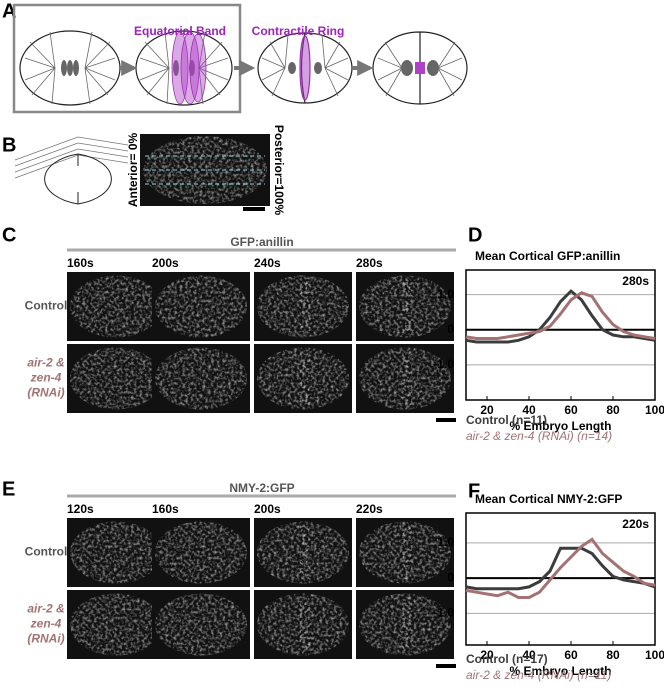 Image resolution: width=664 pixels, height=700 pixels. What do you see at coordinates (9, 145) in the screenshot?
I see `panel-label: B` at bounding box center [9, 145].